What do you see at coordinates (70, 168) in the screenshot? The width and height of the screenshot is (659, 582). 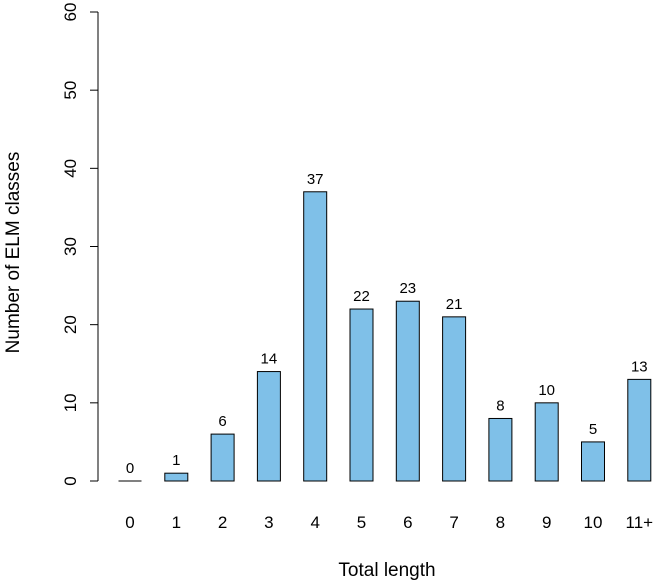 I see `y-tick-label: 40` at bounding box center [70, 168].